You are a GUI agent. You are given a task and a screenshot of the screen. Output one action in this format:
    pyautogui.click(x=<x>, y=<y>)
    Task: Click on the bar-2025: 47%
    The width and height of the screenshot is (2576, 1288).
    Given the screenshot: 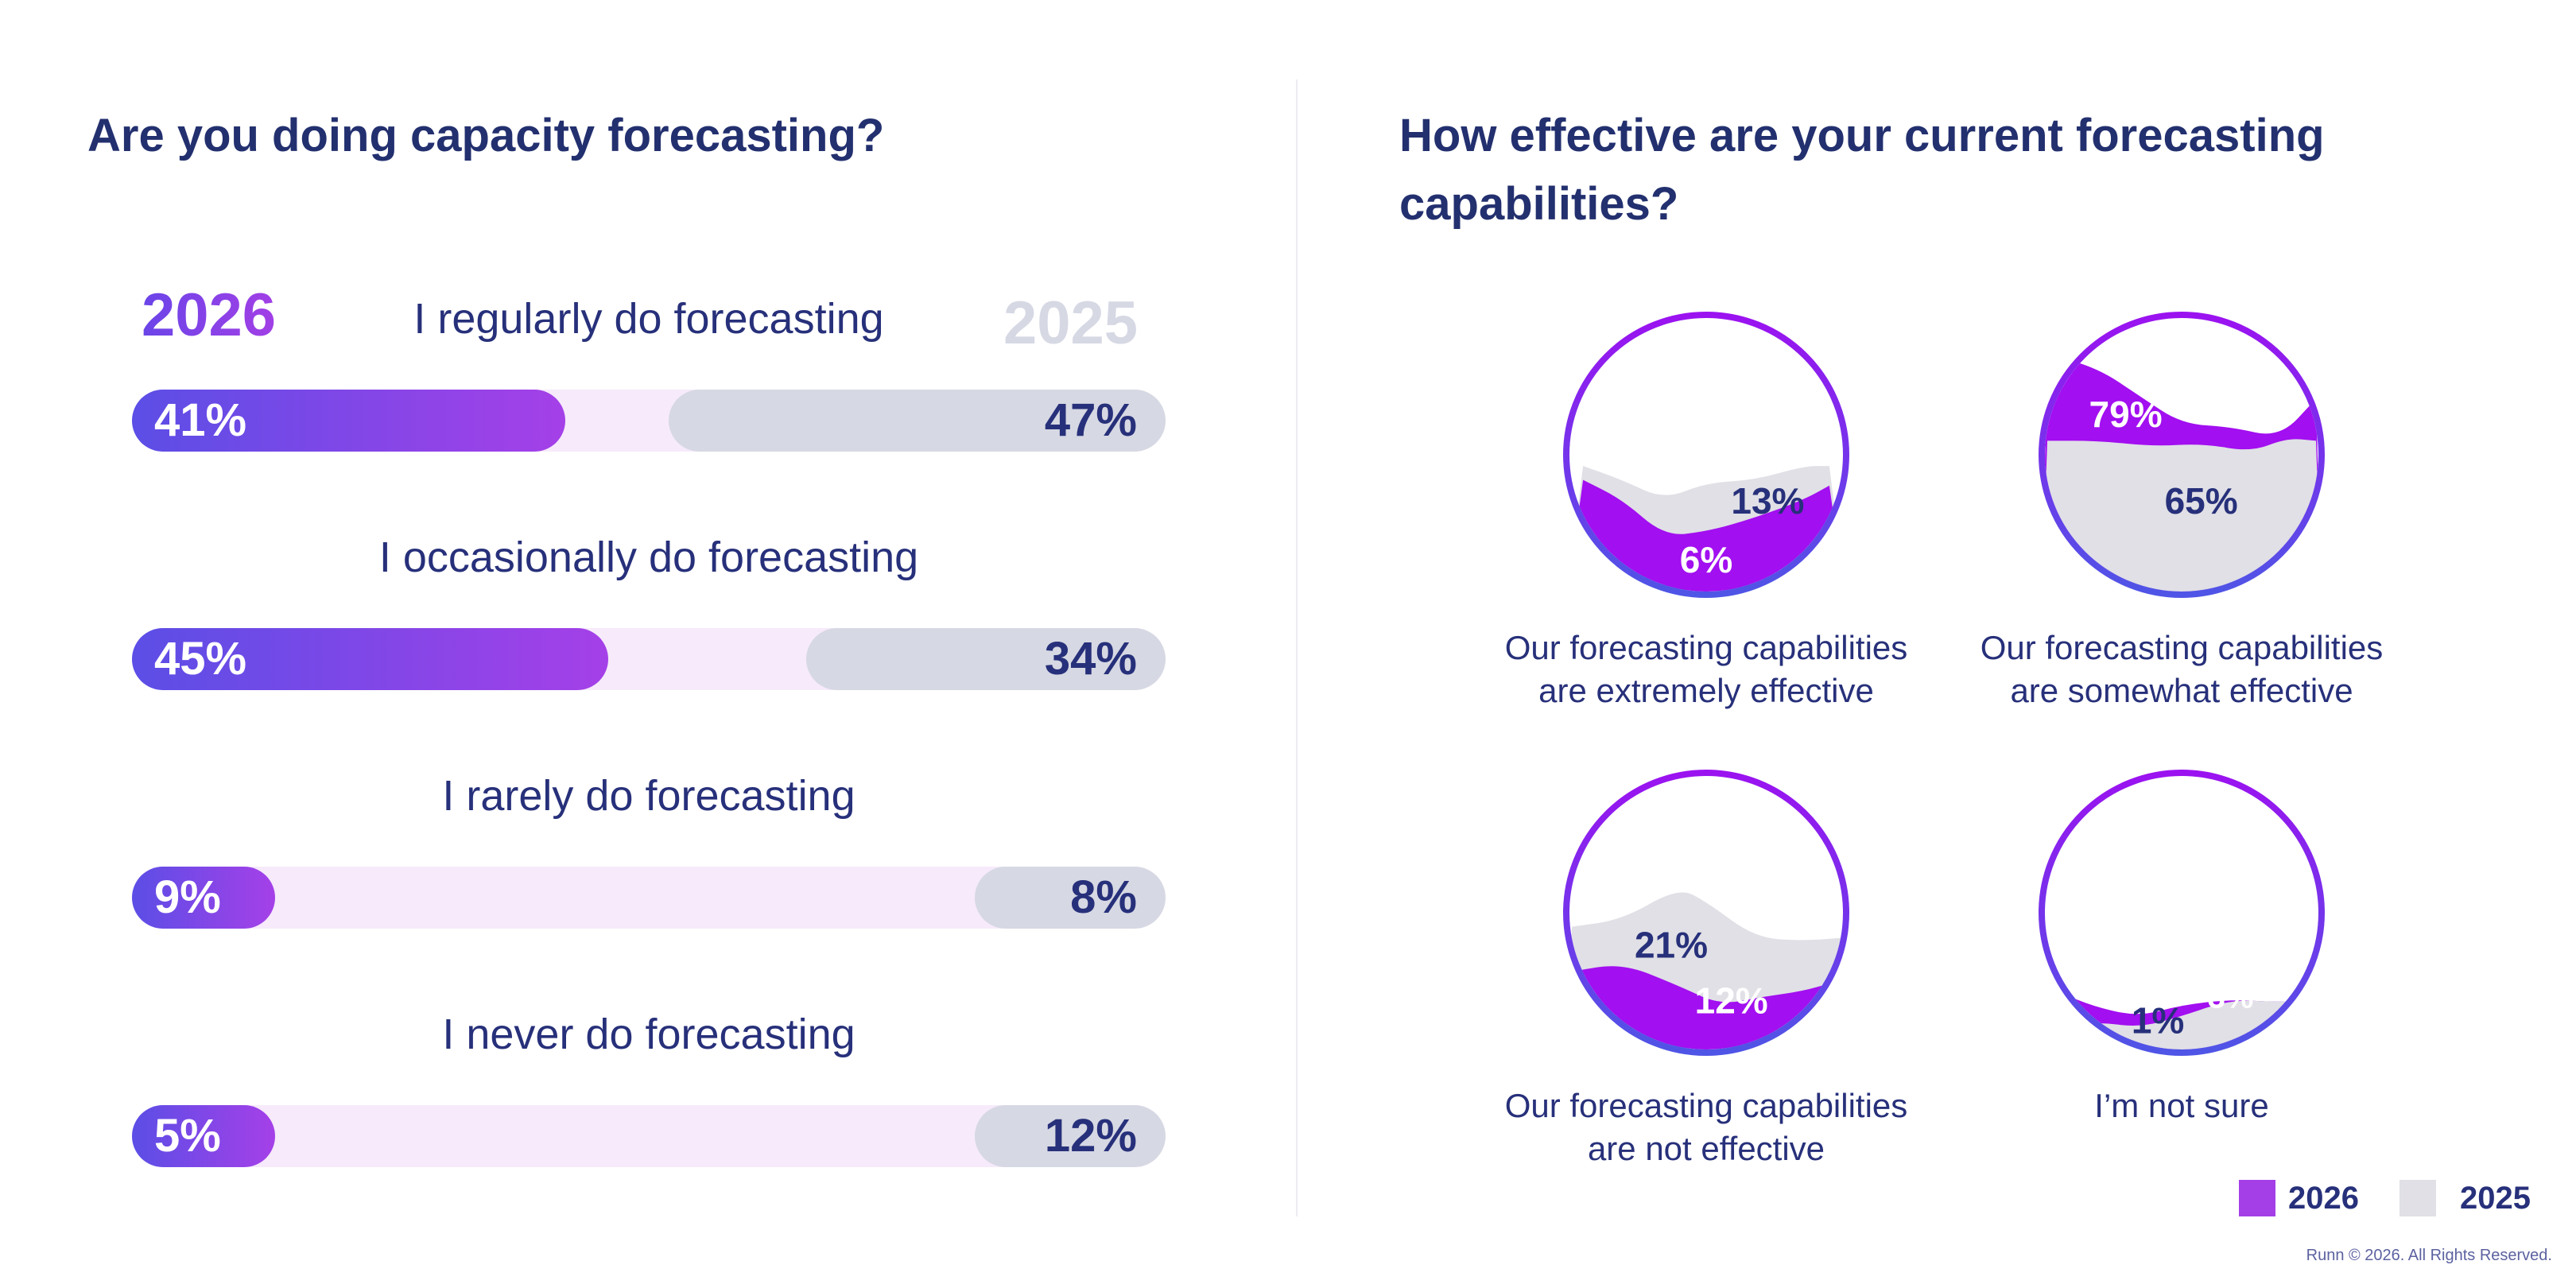 What is the action you would take?
    pyautogui.click(x=917, y=421)
    